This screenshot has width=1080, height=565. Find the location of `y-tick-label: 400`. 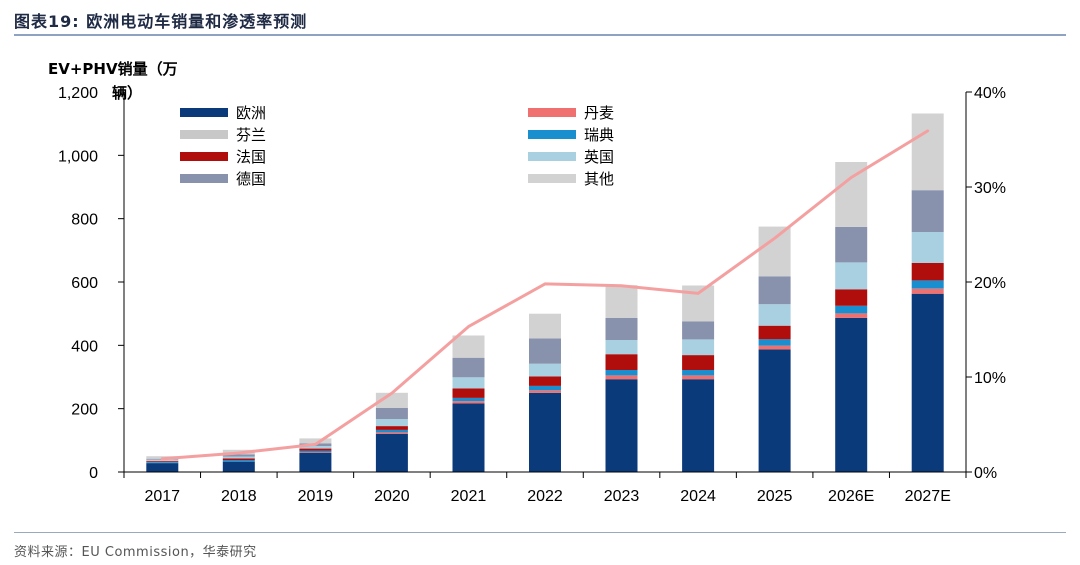

y-tick-label: 400 is located at coordinates (84, 346).